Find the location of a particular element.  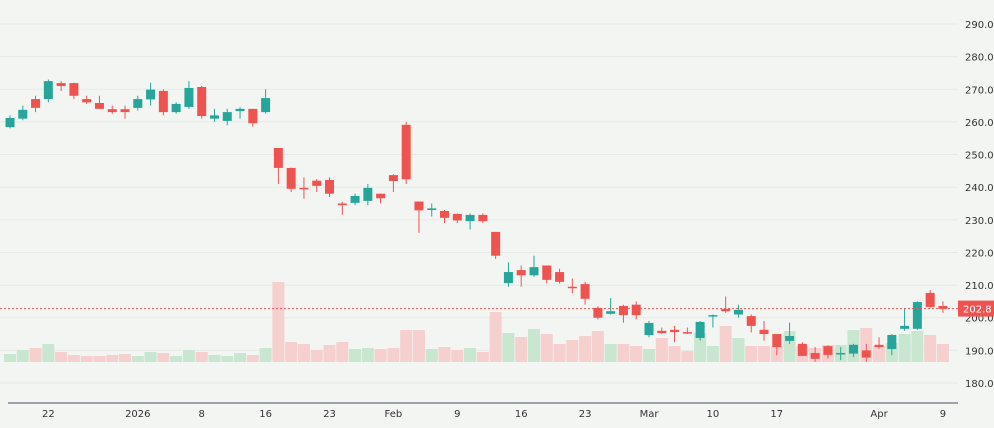

time-axis: 22 2026 8 16 23 Feb 9 16 23 Mar 10 17 Apr 9 is located at coordinates (494, 414).